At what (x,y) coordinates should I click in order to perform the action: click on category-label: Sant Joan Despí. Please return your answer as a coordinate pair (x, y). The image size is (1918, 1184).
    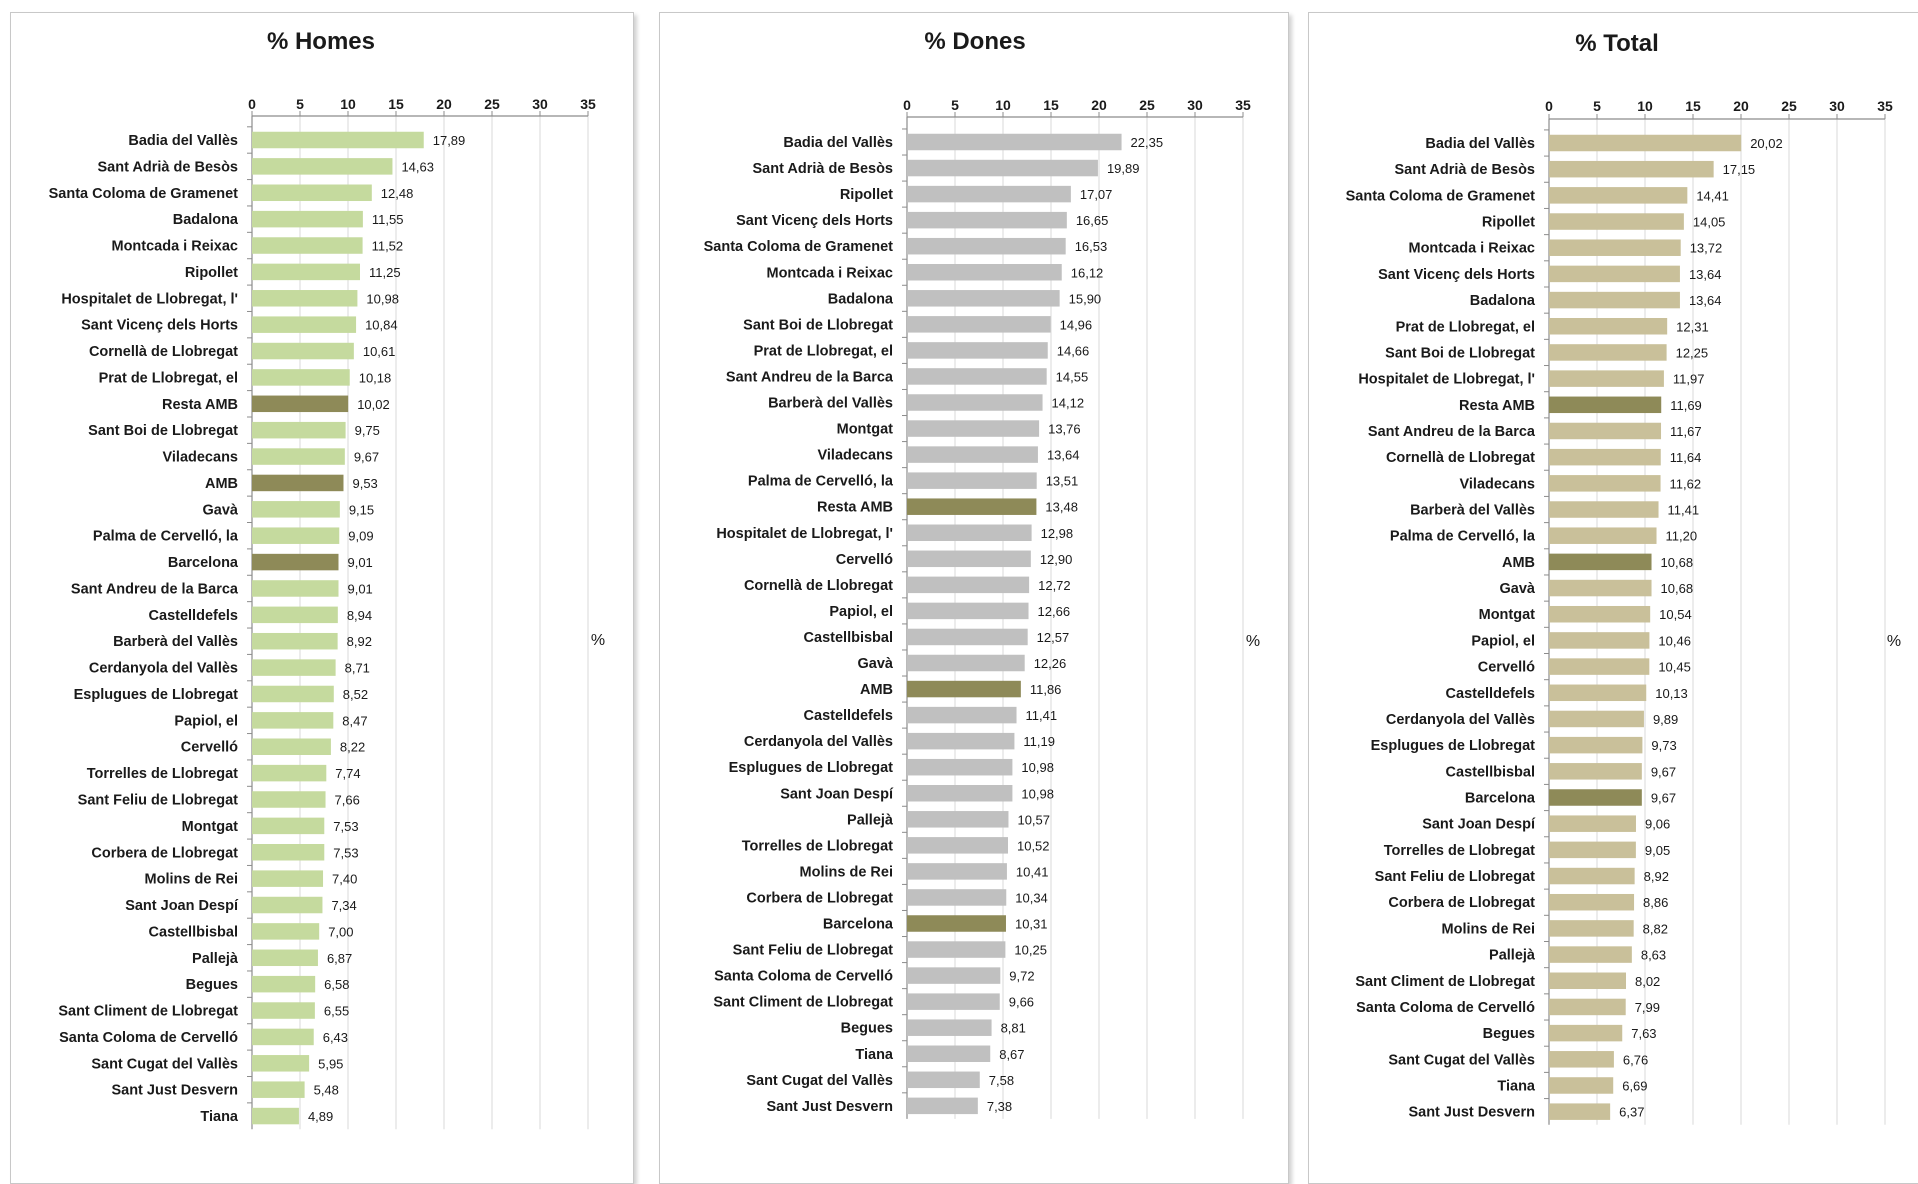
    Looking at the image, I should click on (1479, 825).